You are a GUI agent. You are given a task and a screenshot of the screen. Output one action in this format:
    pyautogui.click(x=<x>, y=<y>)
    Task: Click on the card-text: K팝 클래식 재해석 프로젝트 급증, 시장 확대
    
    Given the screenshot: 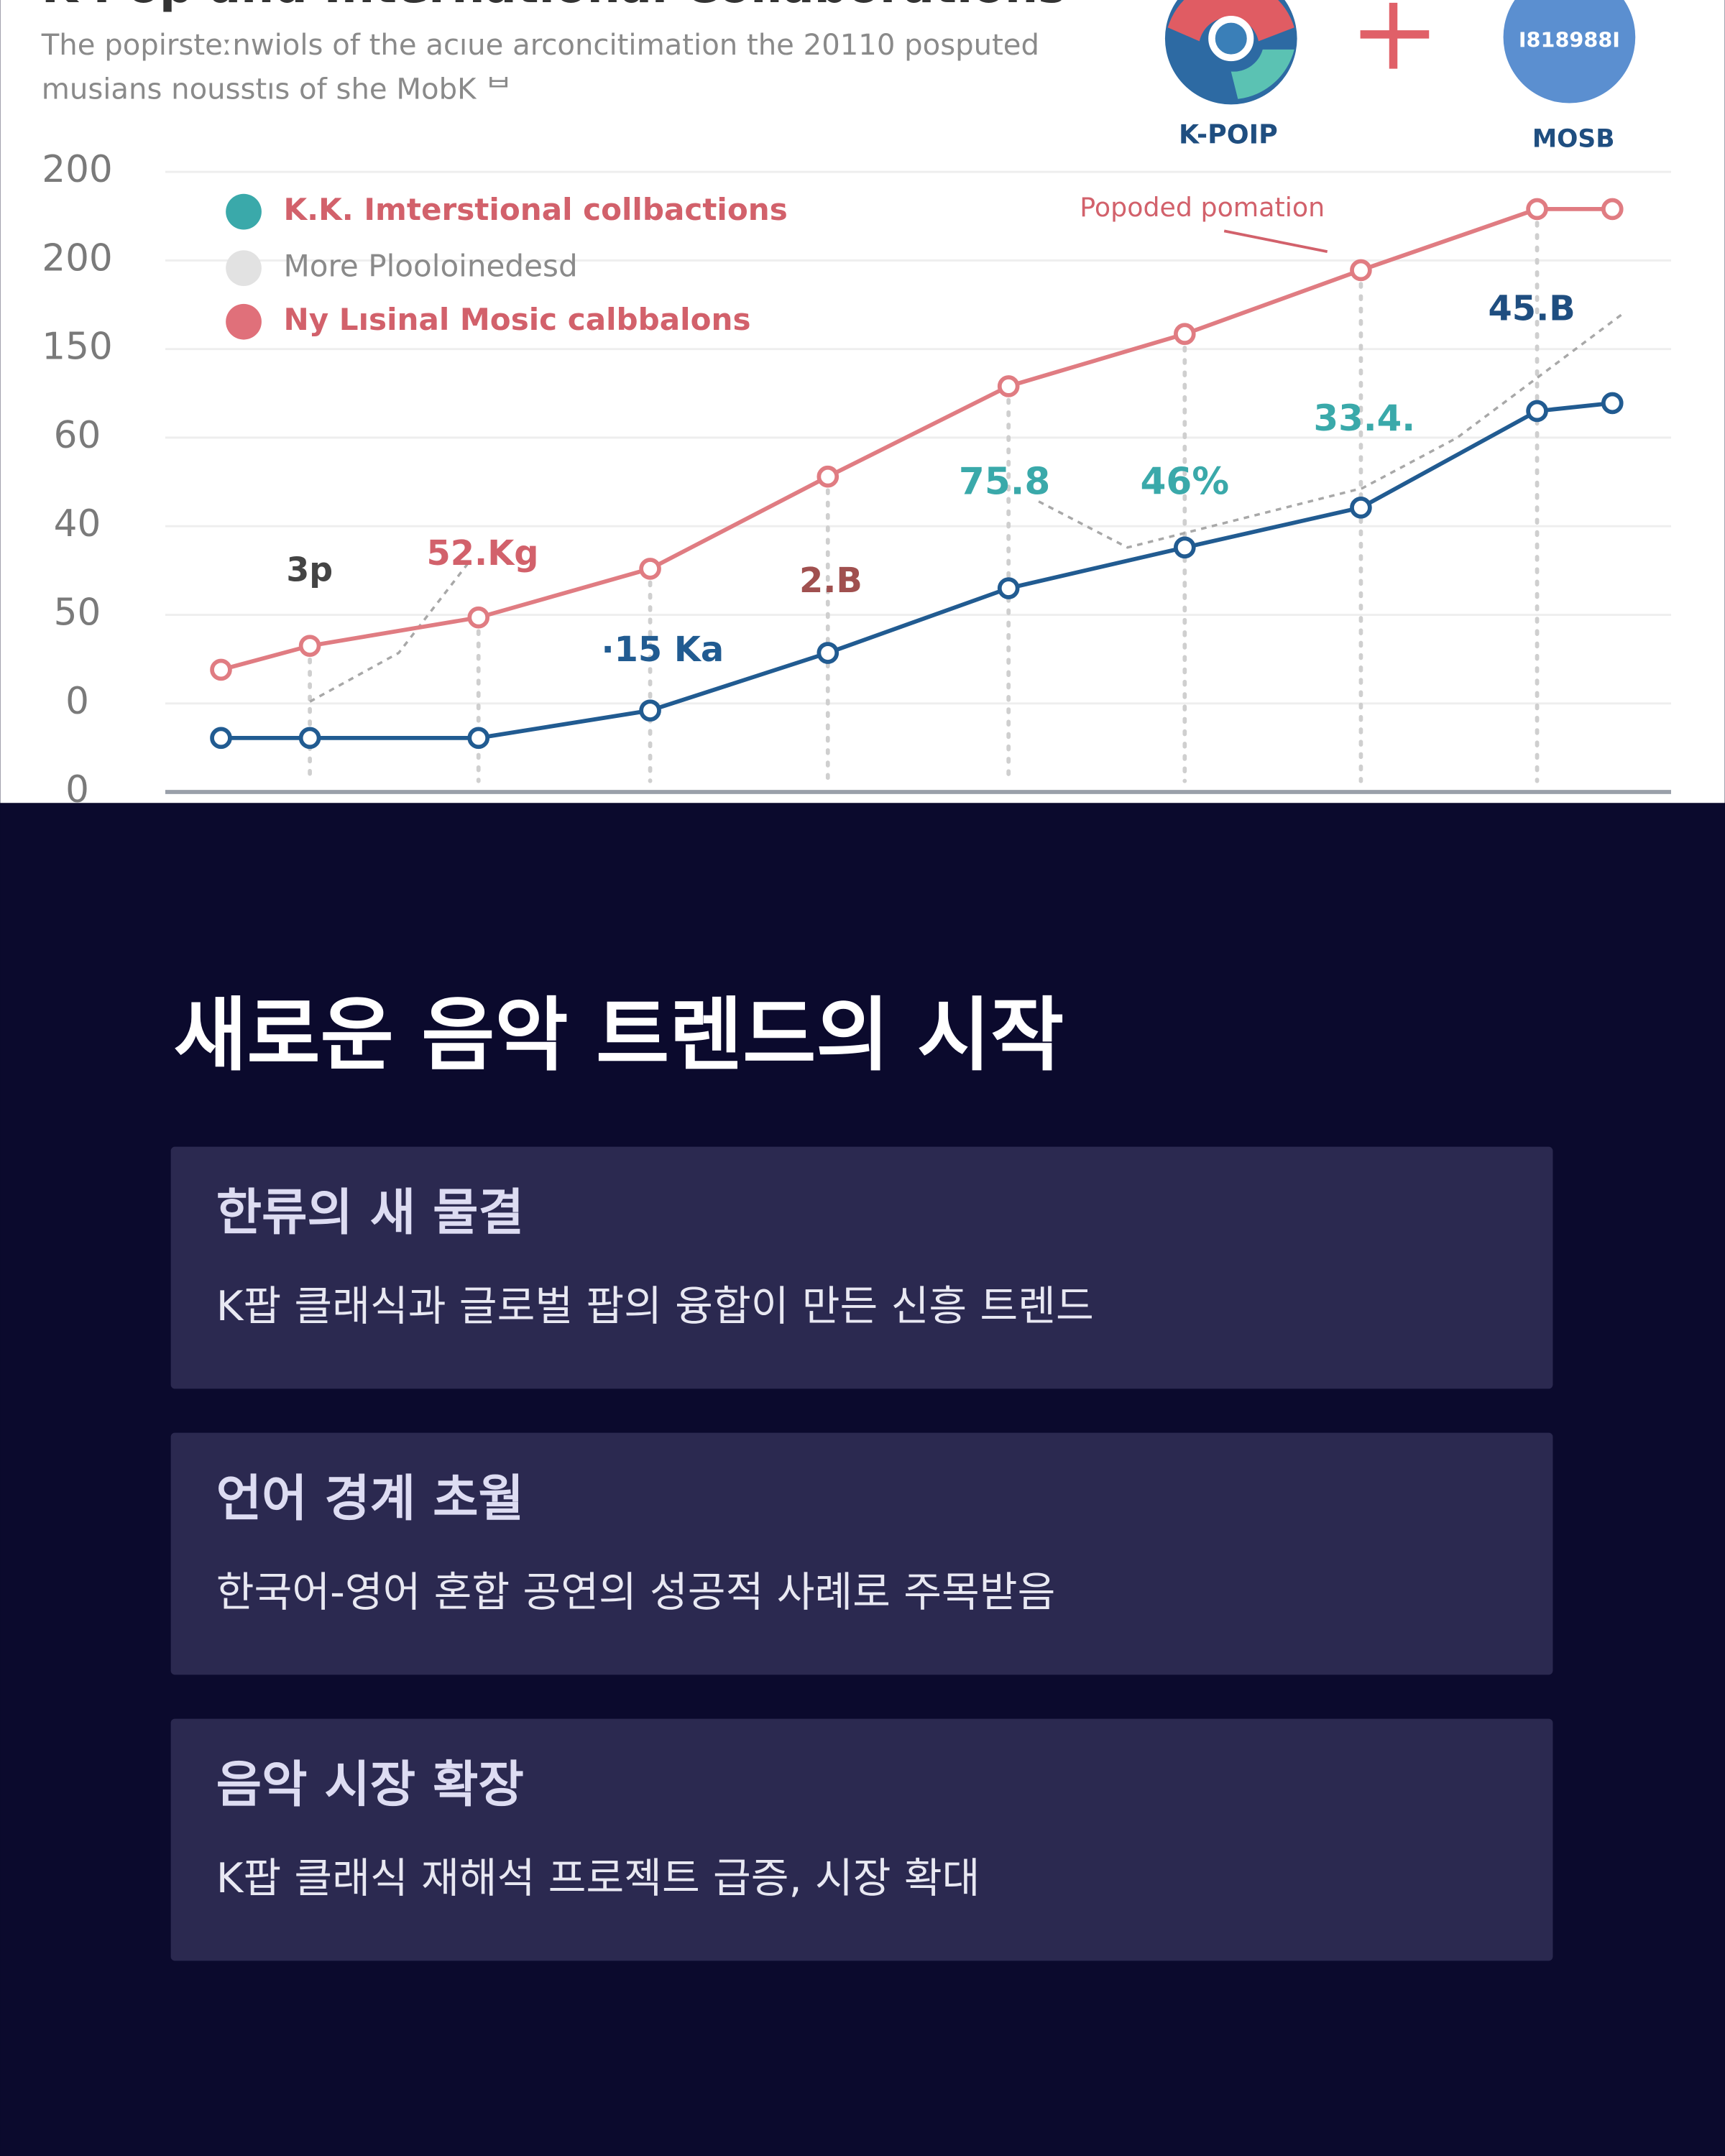 What is the action you would take?
    pyautogui.click(x=598, y=1878)
    